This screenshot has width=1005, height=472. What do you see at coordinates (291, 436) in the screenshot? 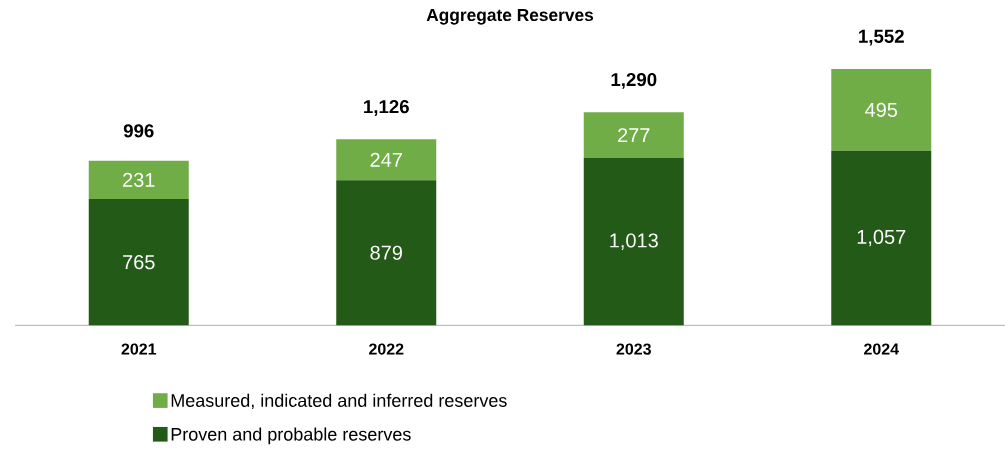
I see `legend-label: Proven and probable reserves` at bounding box center [291, 436].